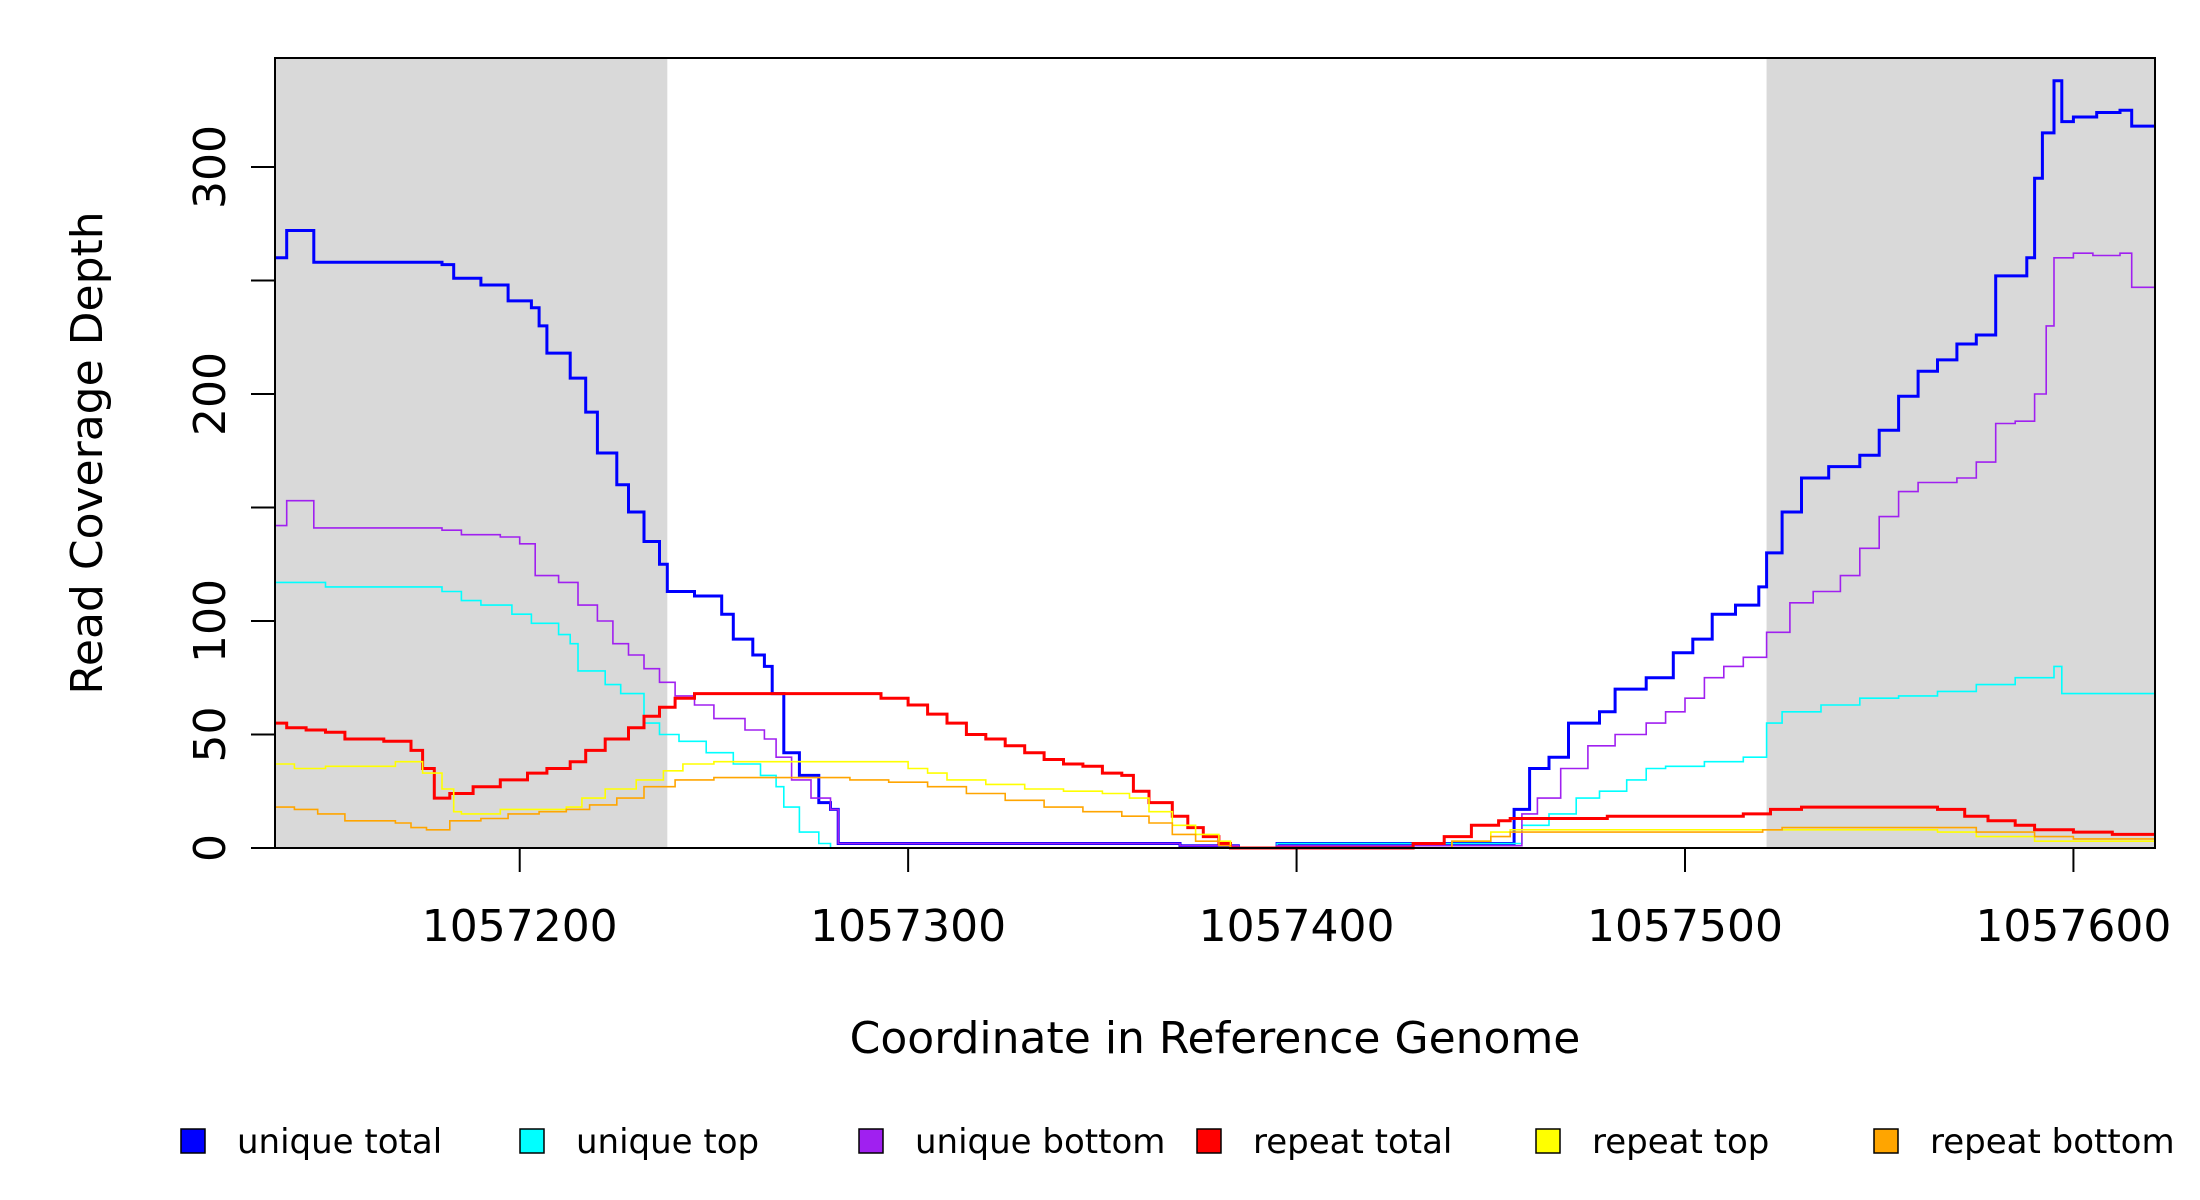 The width and height of the screenshot is (2200, 1200). I want to click on x-axis: 1057200 1057300 1057400 1057500 1057600, so click(1296, 900).